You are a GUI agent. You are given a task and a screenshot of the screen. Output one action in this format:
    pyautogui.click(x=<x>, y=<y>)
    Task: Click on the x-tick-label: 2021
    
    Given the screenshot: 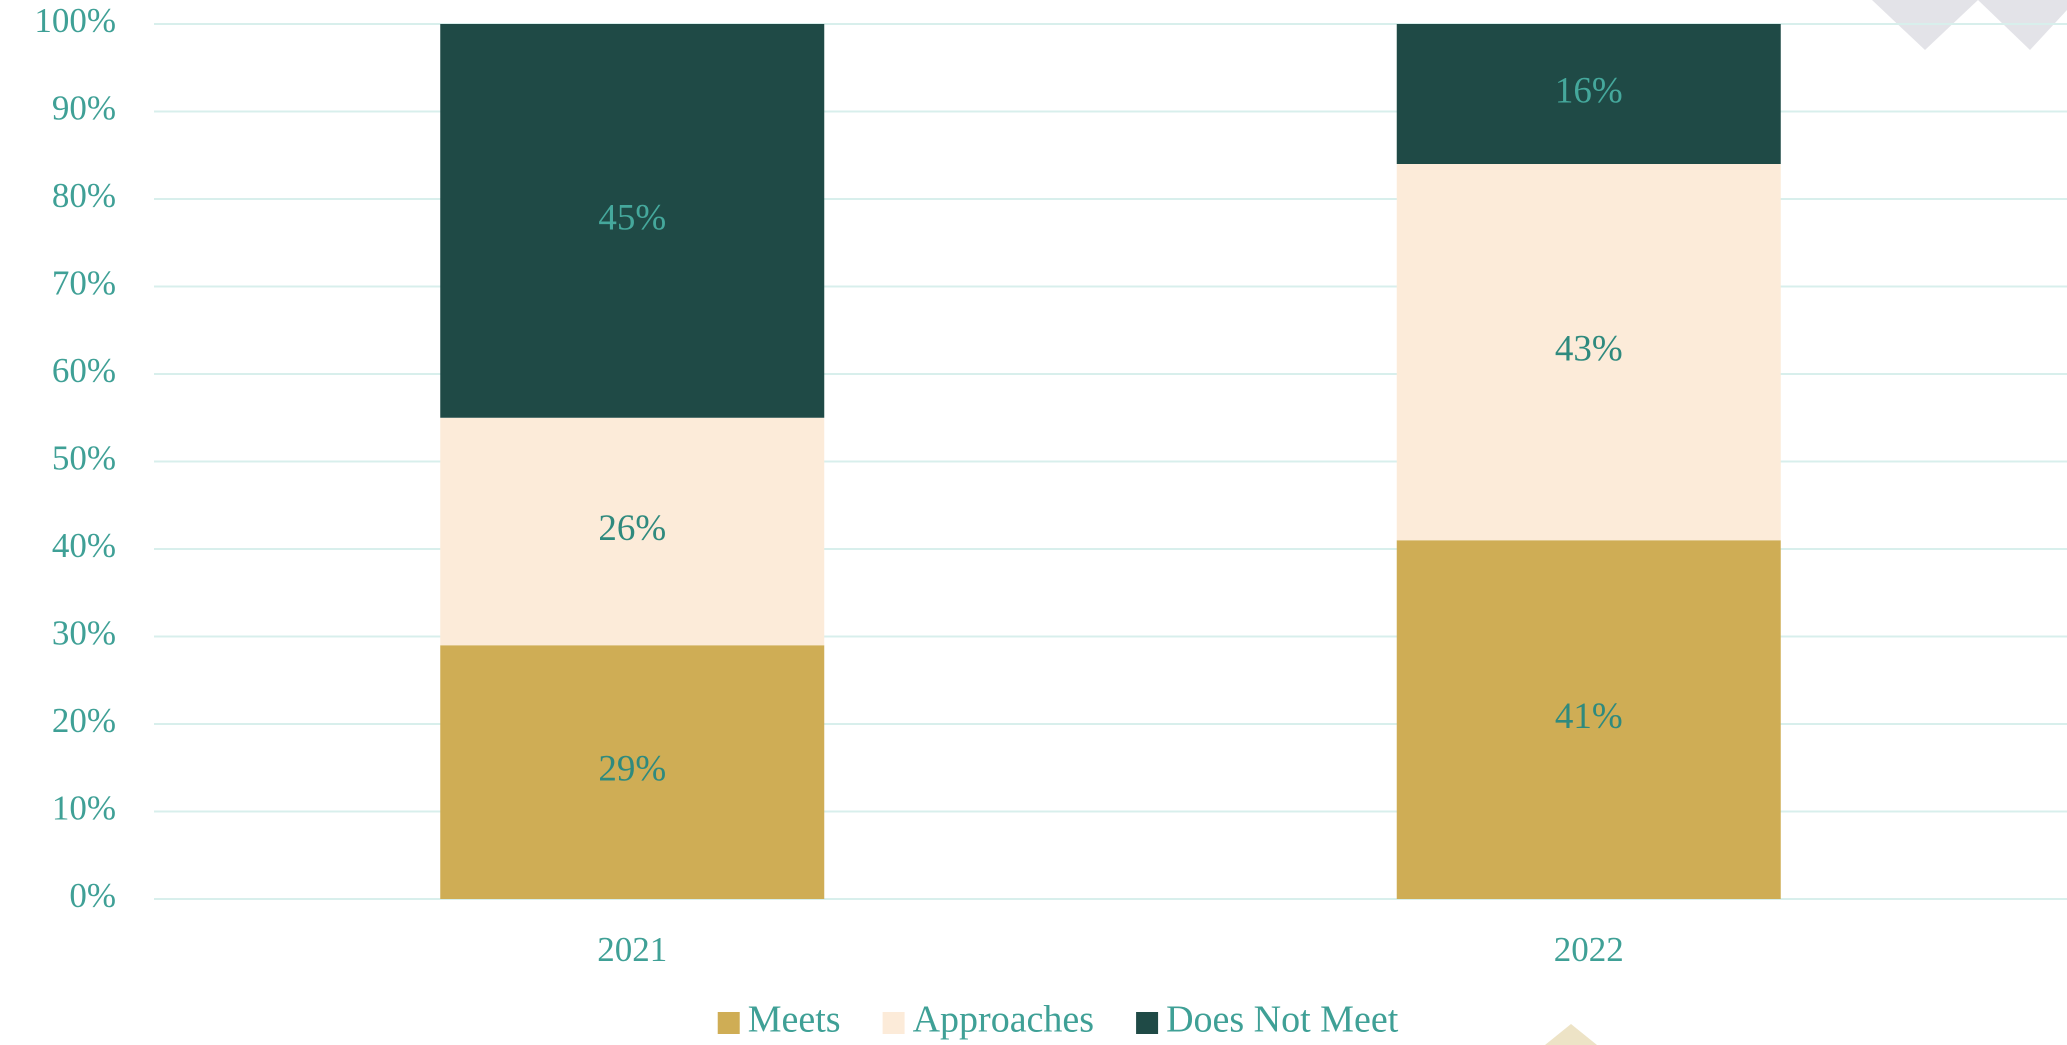 What is the action you would take?
    pyautogui.click(x=632, y=949)
    